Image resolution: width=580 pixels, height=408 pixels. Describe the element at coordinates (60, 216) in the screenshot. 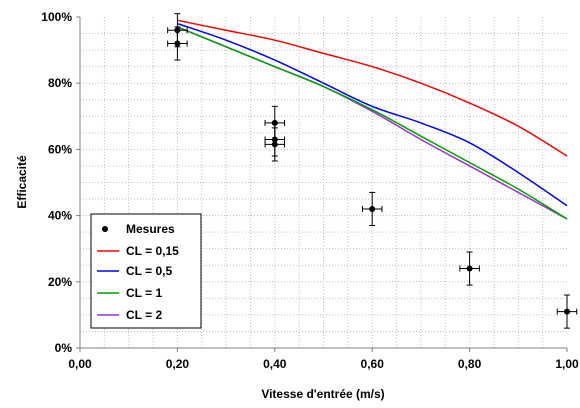

I see `y-tick-label: 40%` at that location.